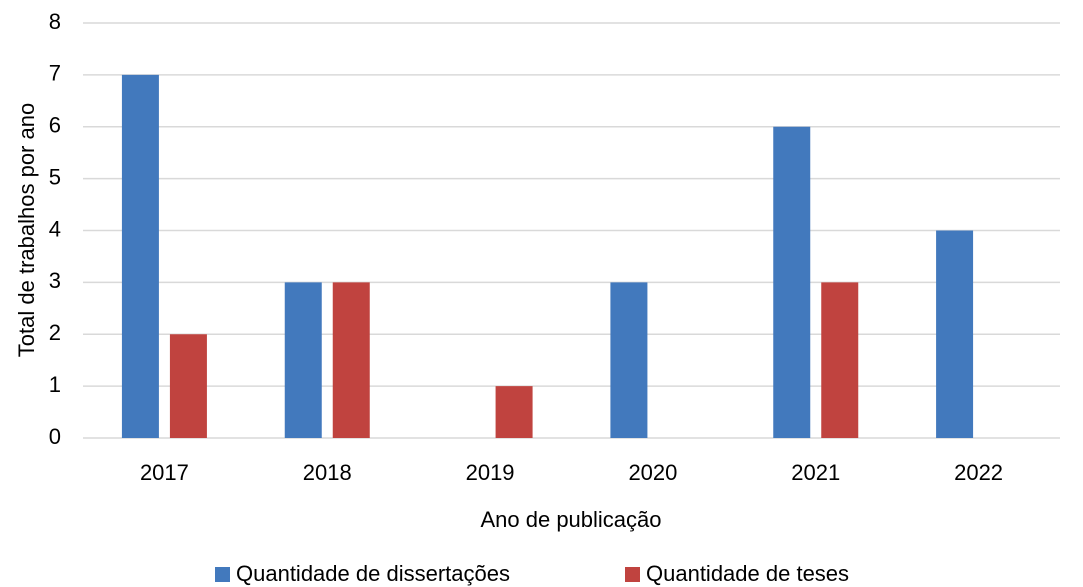 This screenshot has width=1083, height=587. What do you see at coordinates (55, 176) in the screenshot?
I see `y-tick-label: 5` at bounding box center [55, 176].